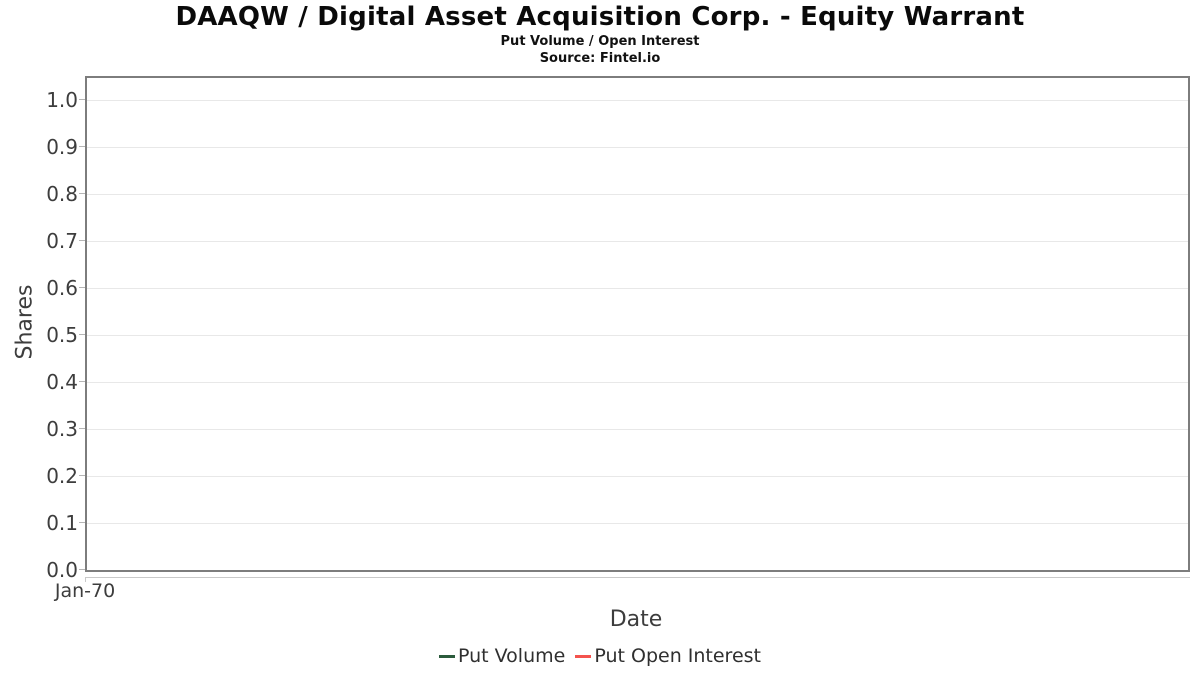 The height and width of the screenshot is (675, 1200). Describe the element at coordinates (62, 241) in the screenshot. I see `y-tick-label: 0.7` at that location.